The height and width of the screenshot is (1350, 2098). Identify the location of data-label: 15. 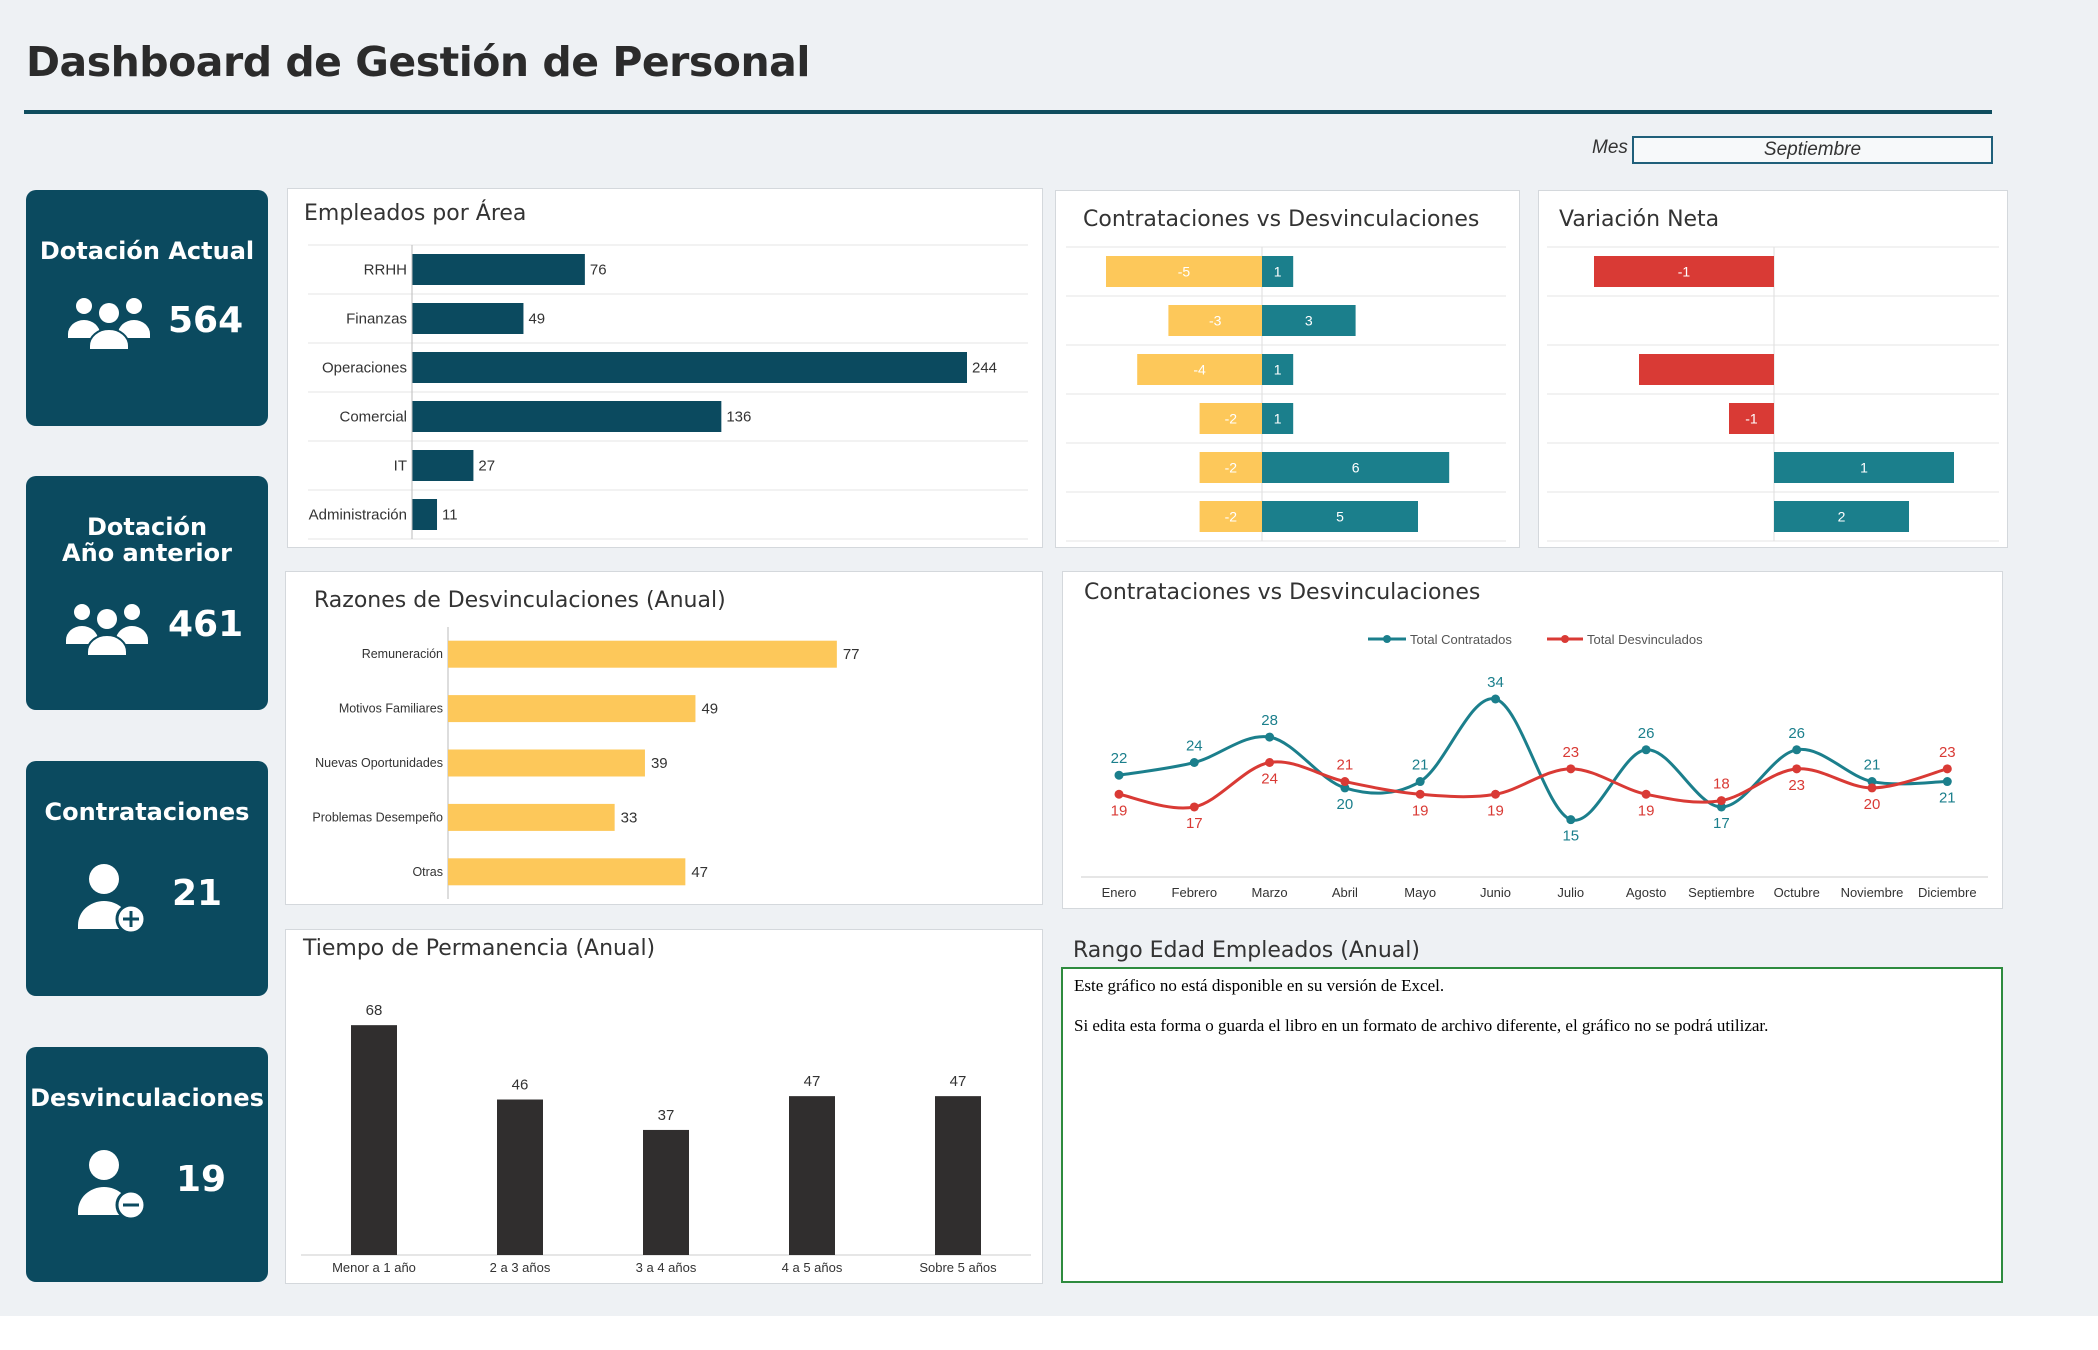
(1570, 836).